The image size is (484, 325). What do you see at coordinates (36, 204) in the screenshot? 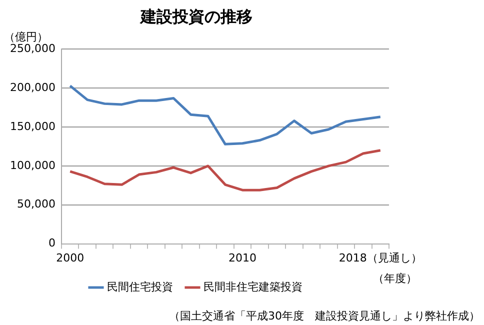
I see `y-tick-label: 50,000` at bounding box center [36, 204].